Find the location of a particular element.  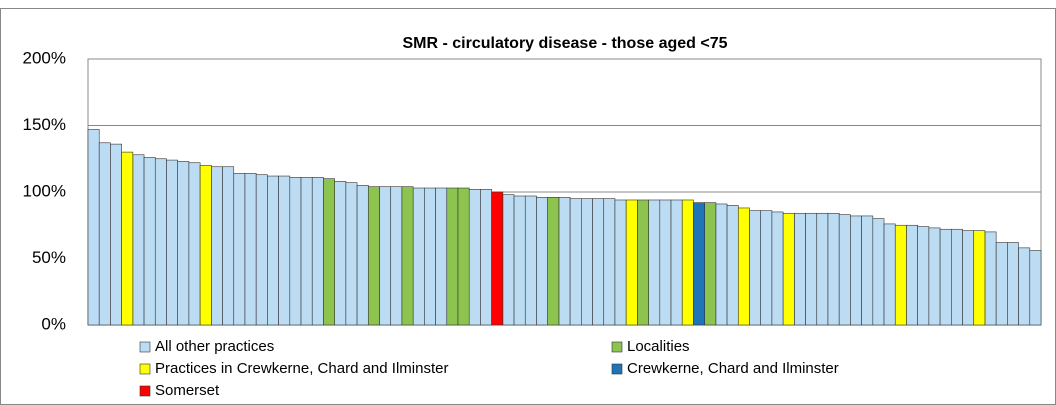

y-tick-label: 100% is located at coordinates (44, 190).